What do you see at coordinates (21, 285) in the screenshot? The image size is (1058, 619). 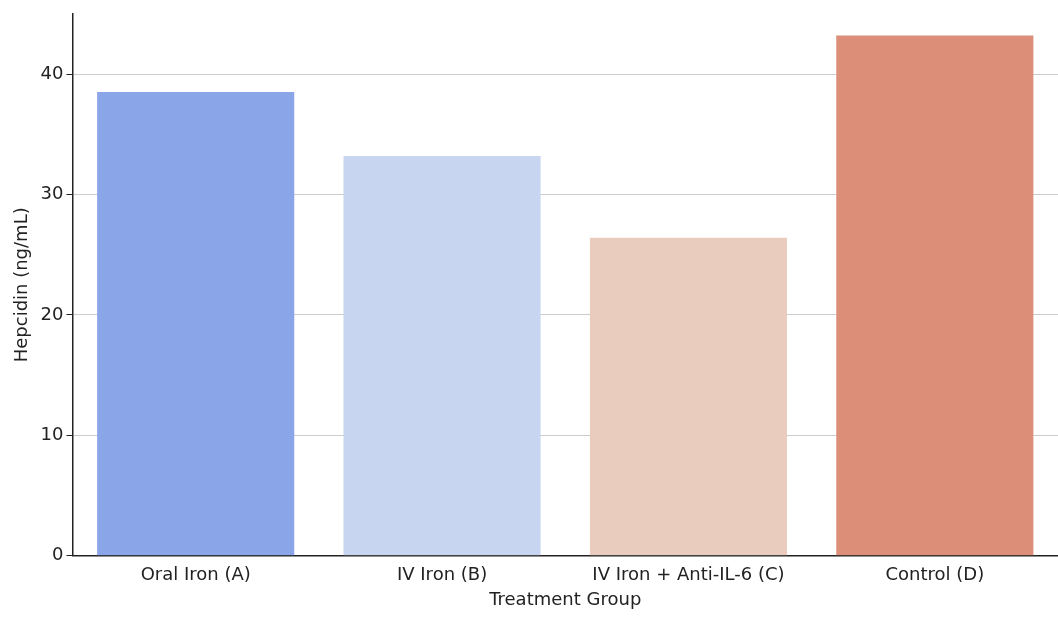 I see `y-axis-title: Hepcidin (ng/mL)` at bounding box center [21, 285].